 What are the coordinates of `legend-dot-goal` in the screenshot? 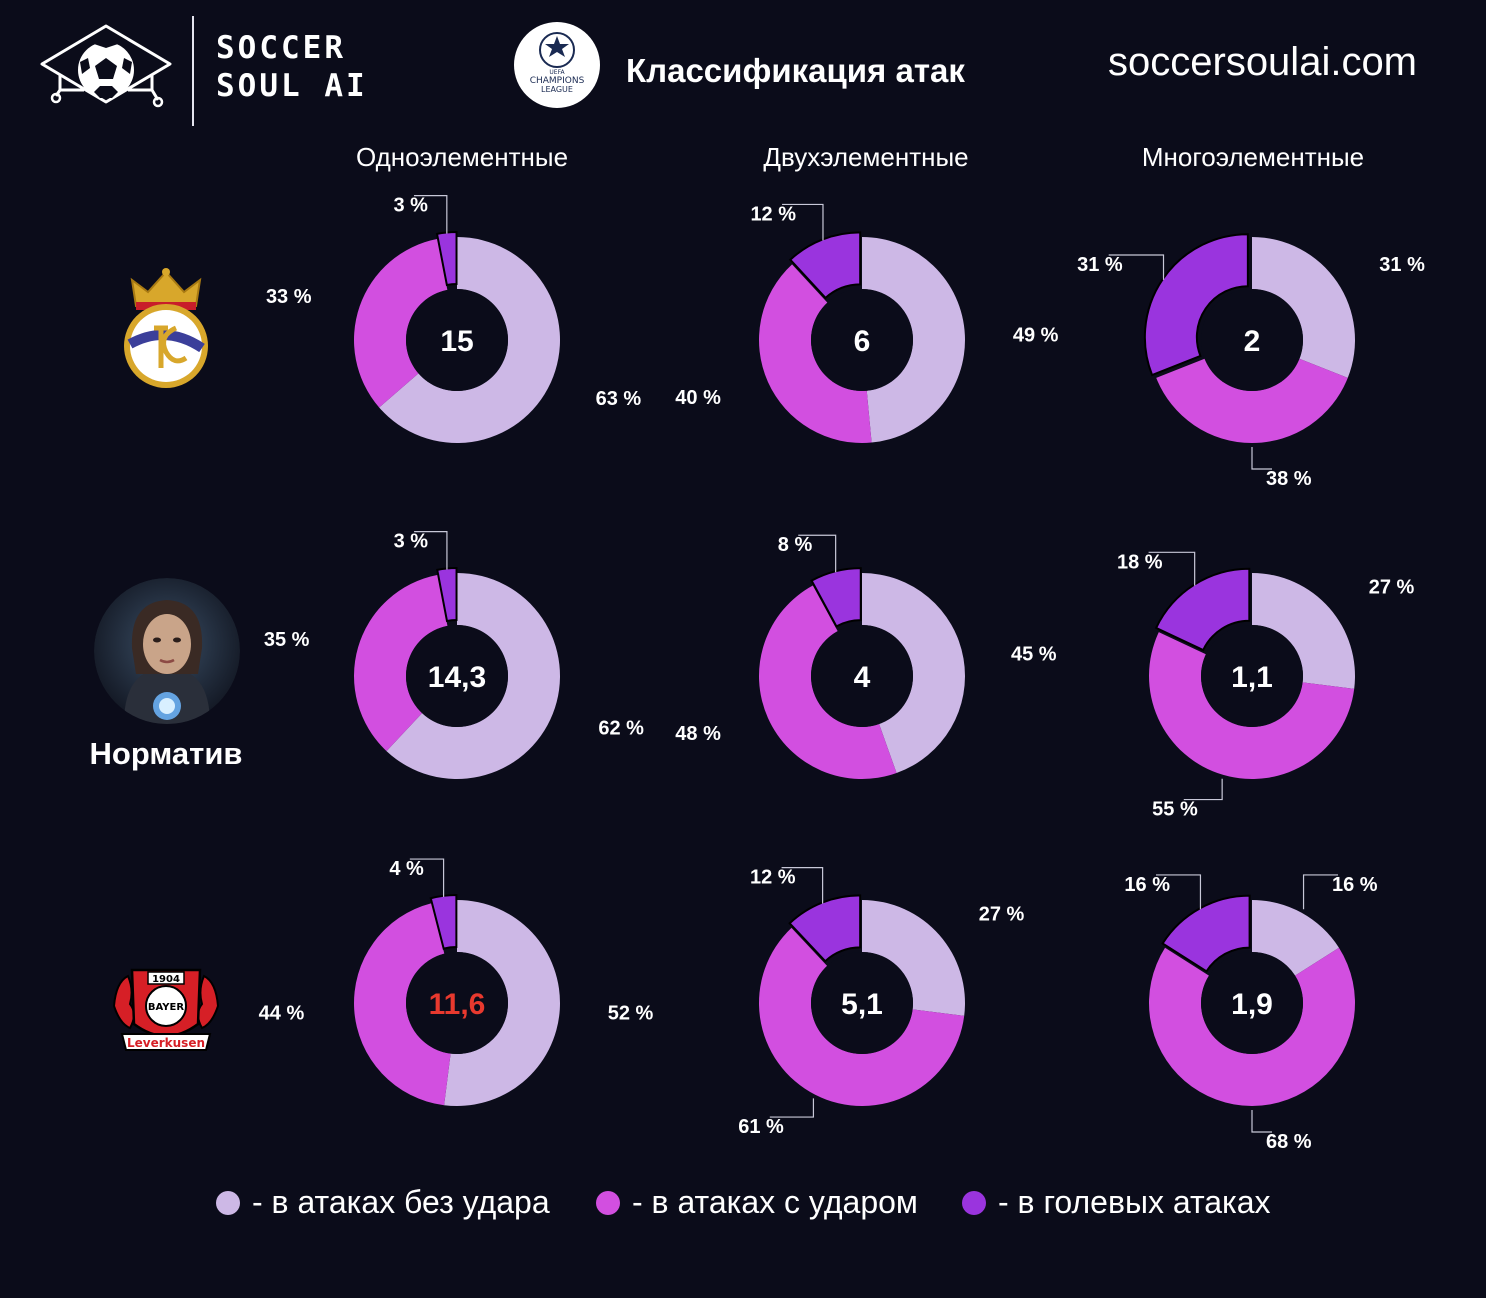 It's located at (974, 1202).